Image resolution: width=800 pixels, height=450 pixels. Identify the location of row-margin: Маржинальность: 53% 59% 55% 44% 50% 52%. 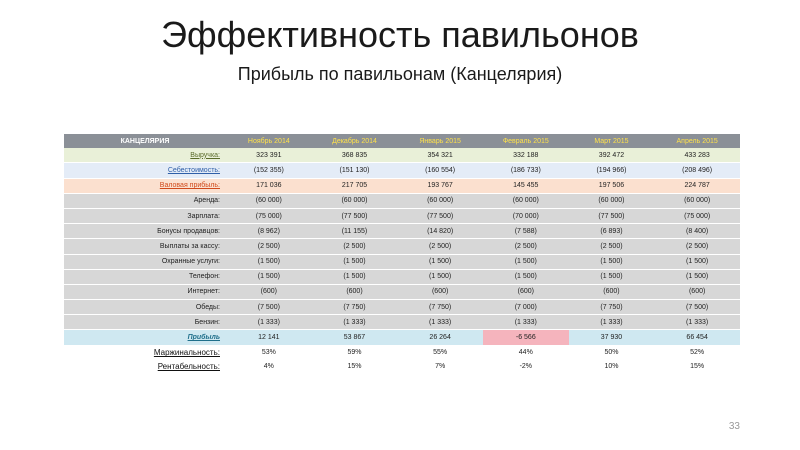
(402, 352).